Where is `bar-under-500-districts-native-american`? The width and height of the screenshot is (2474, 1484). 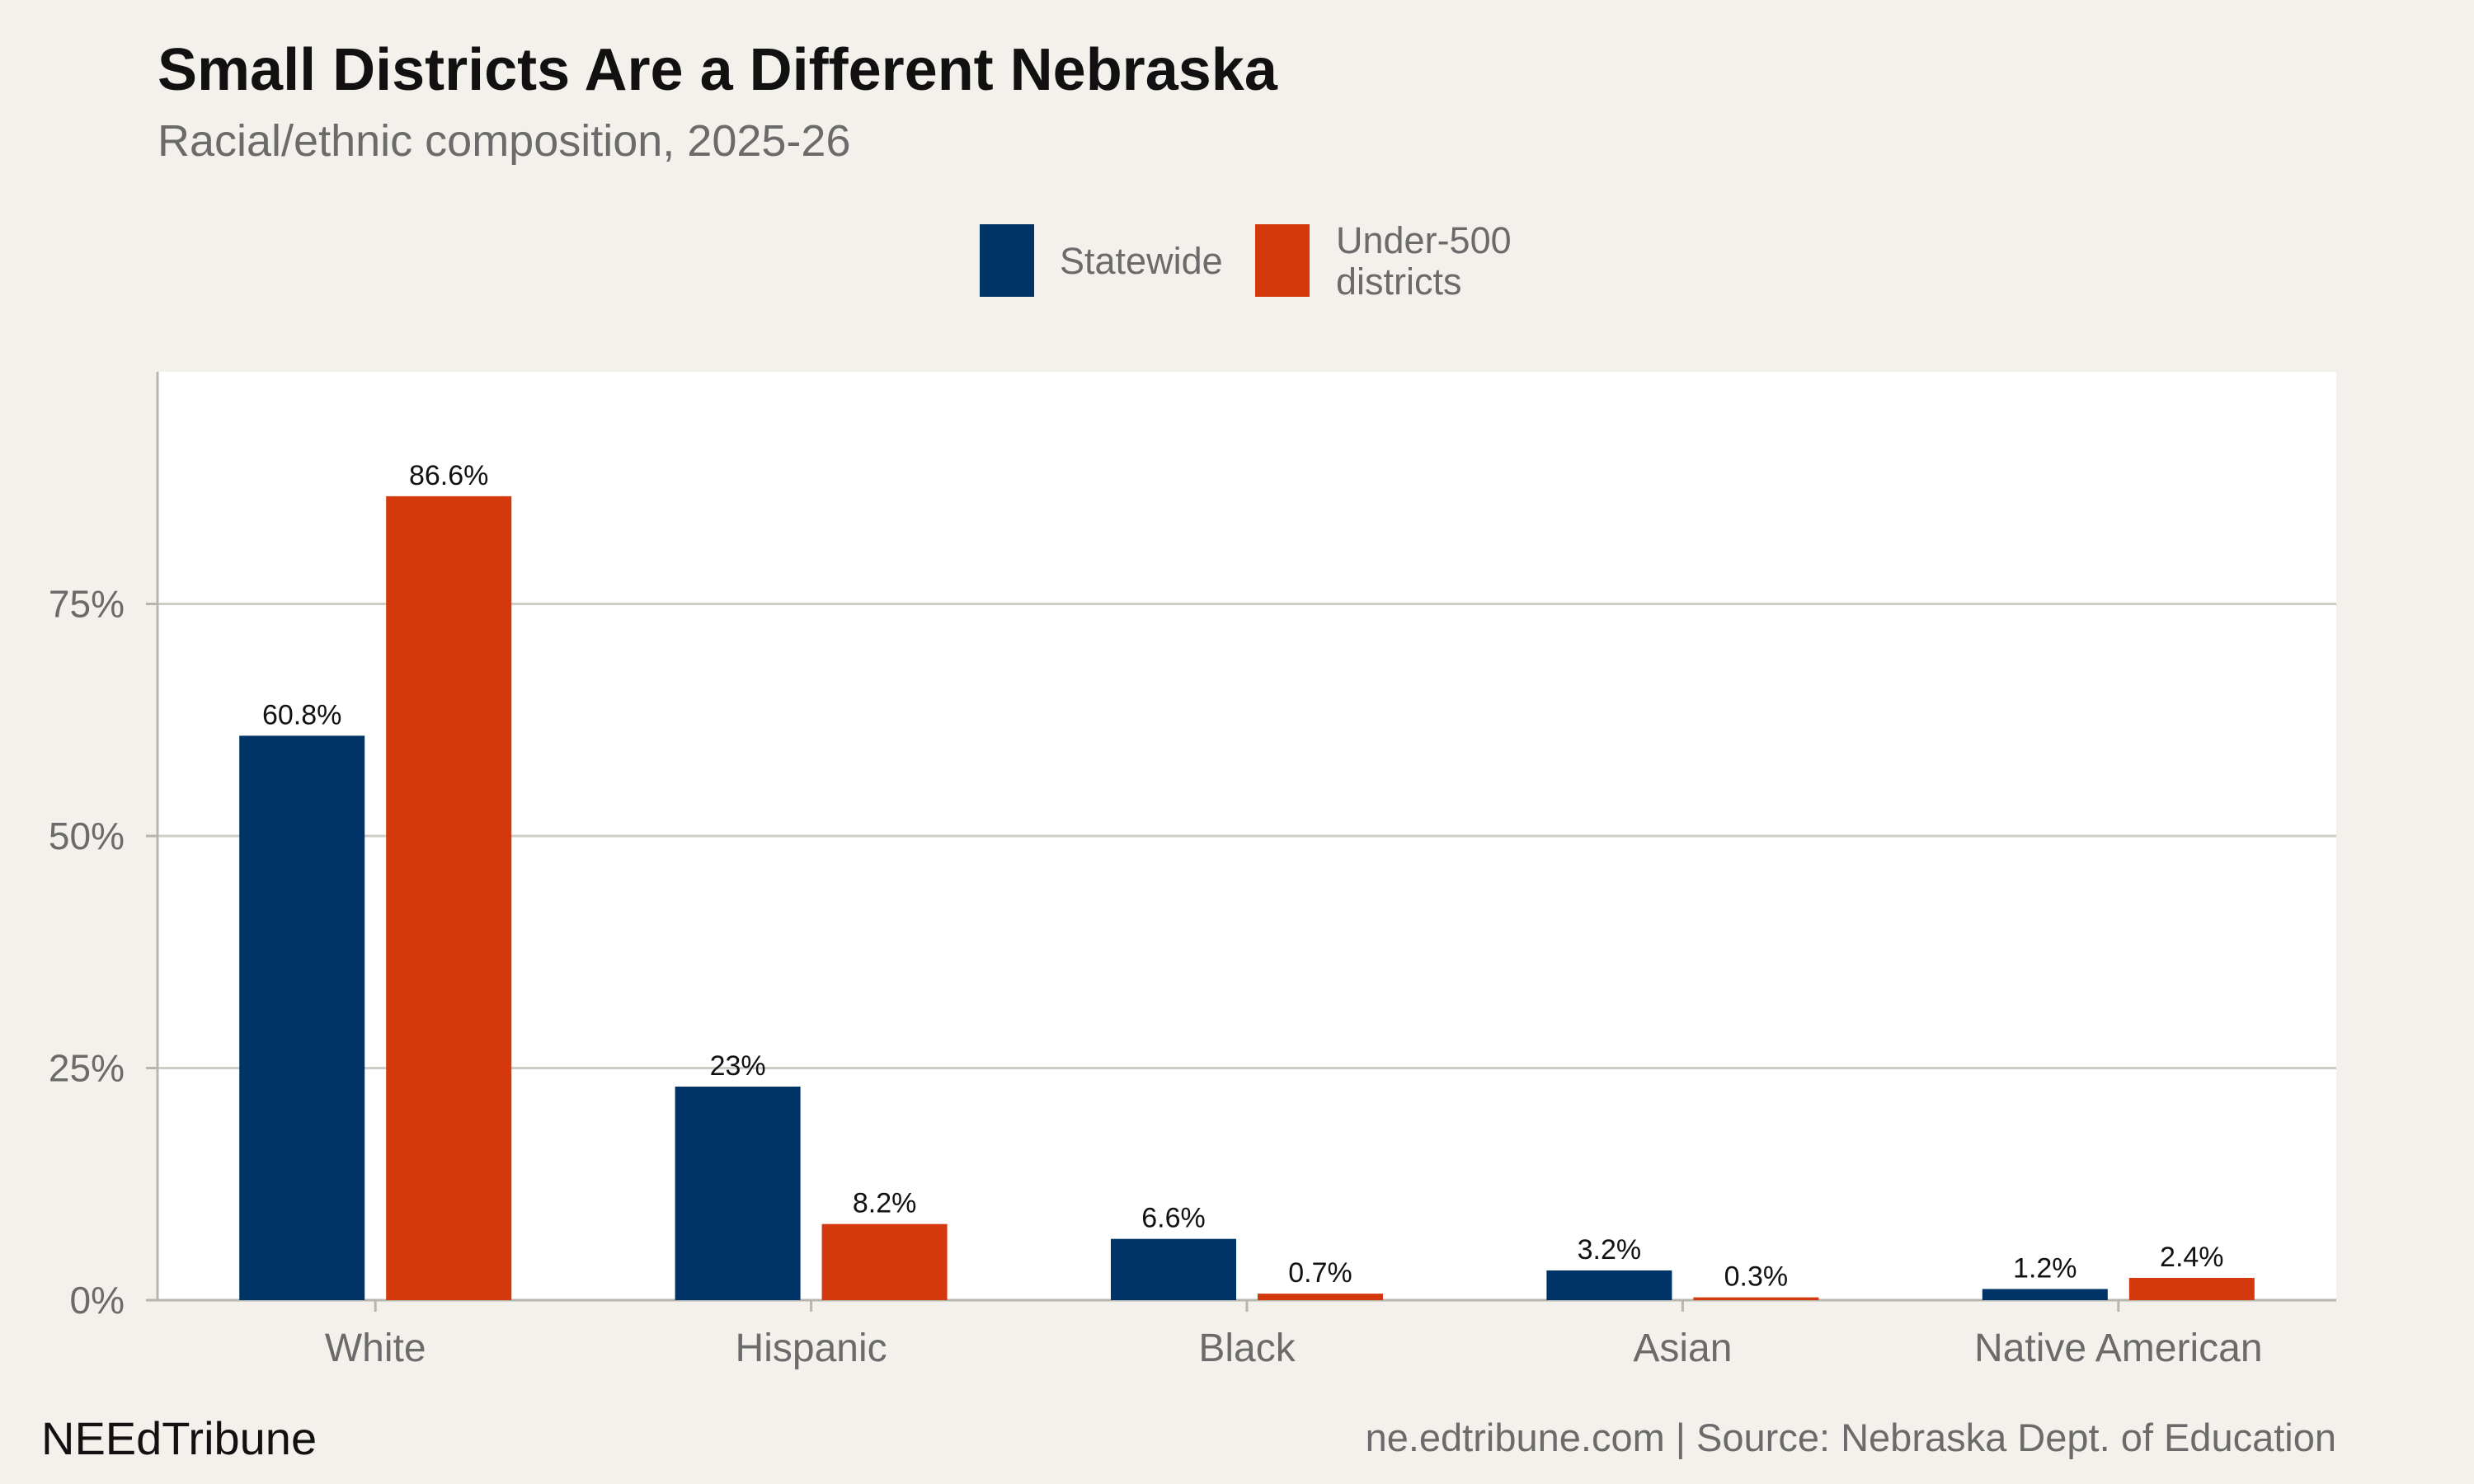 bar-under-500-districts-native-american is located at coordinates (2191, 1288).